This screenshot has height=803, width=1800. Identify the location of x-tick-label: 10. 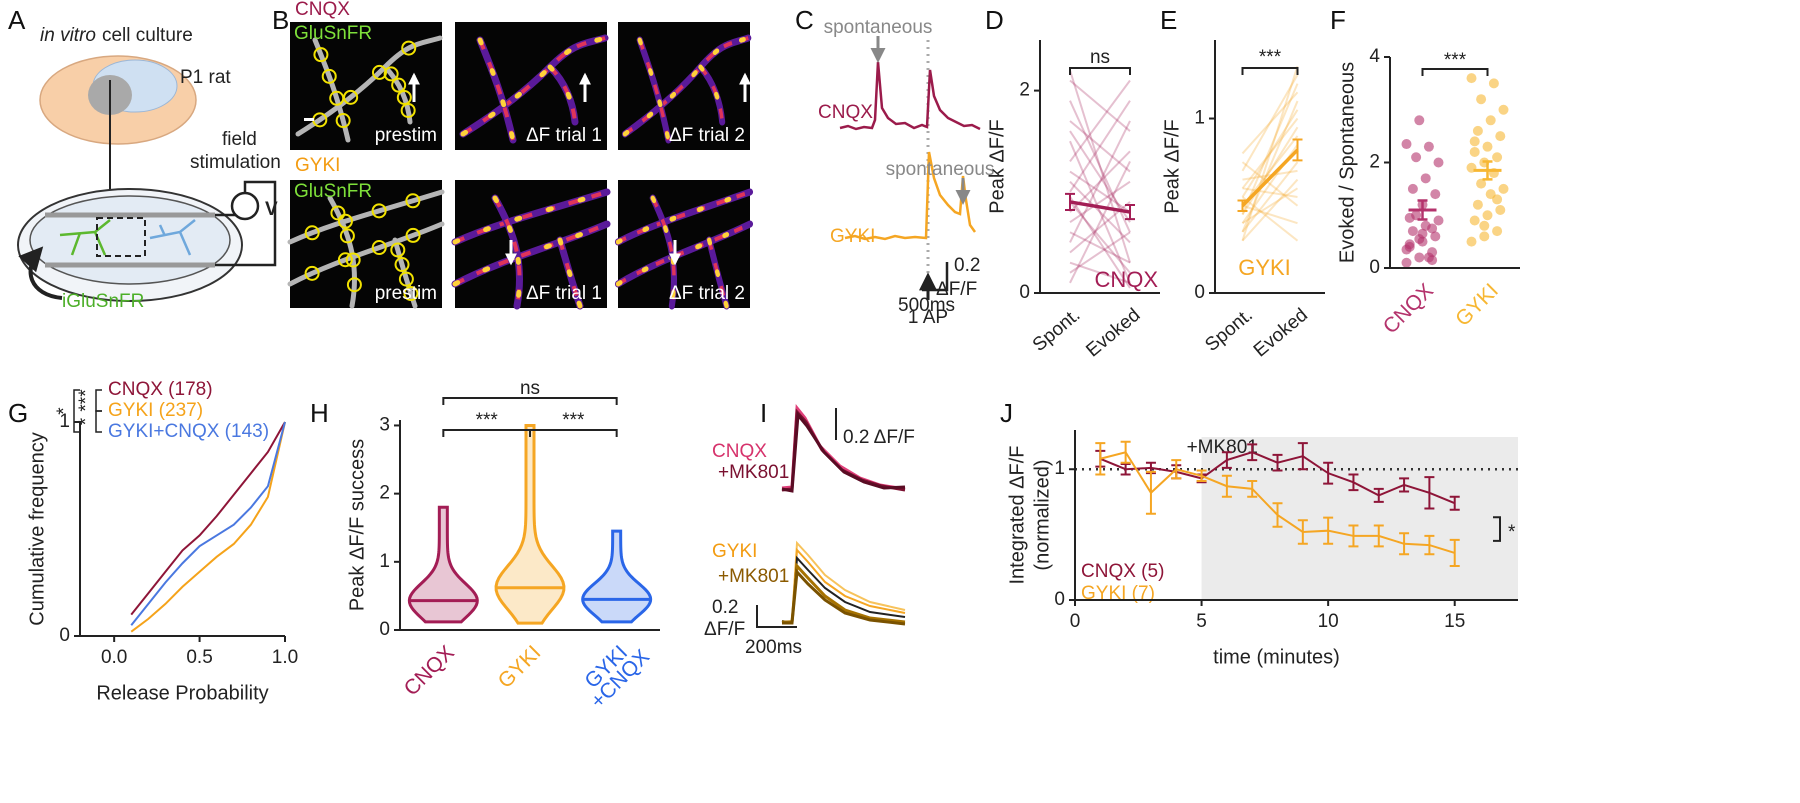
(1328, 621).